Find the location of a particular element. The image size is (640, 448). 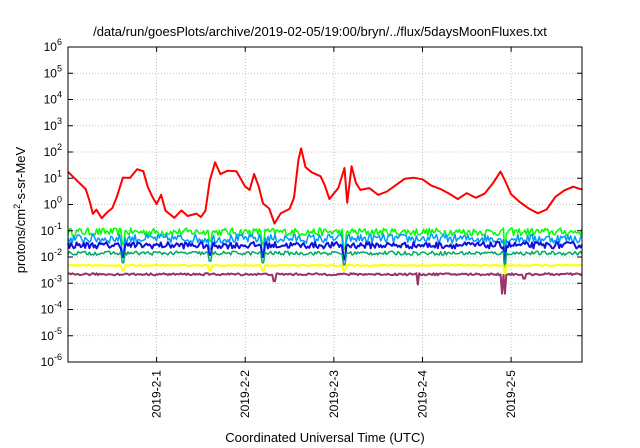

y-tick-label: 10³ is located at coordinates (53, 124).